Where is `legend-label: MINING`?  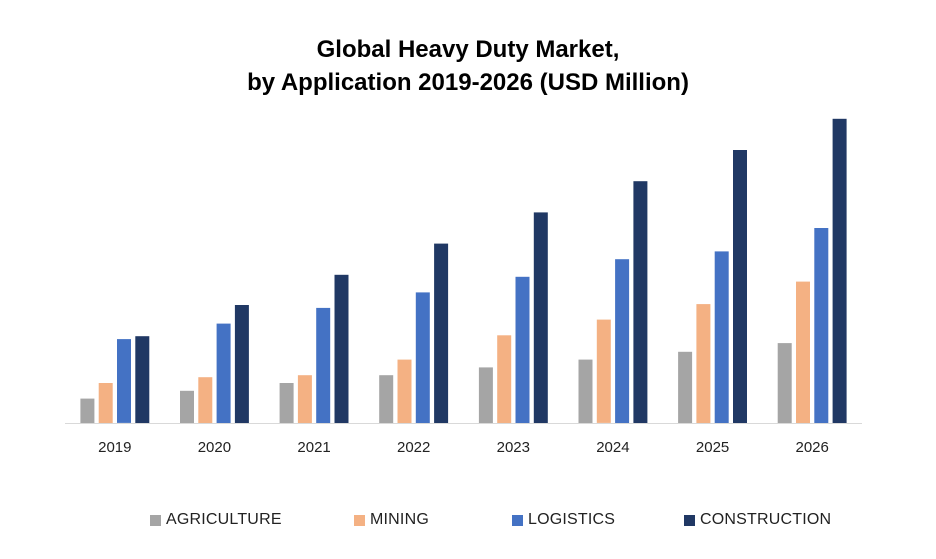
legend-label: MINING is located at coordinates (399, 519).